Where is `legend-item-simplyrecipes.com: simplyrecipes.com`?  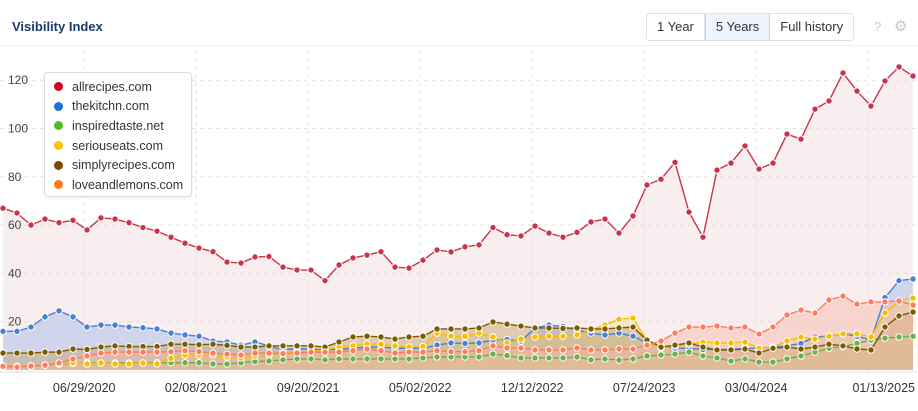
legend-item-simplyrecipes.com: simplyrecipes.com is located at coordinates (118, 165).